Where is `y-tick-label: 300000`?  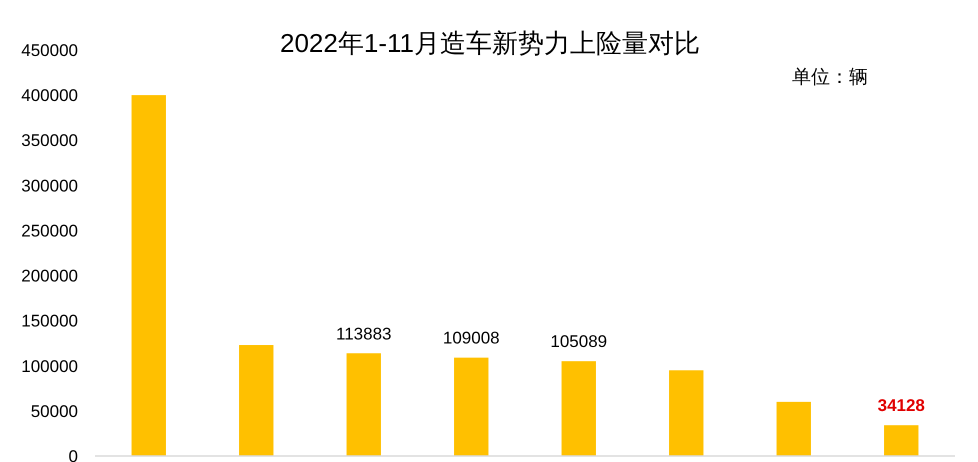 y-tick-label: 300000 is located at coordinates (49, 186).